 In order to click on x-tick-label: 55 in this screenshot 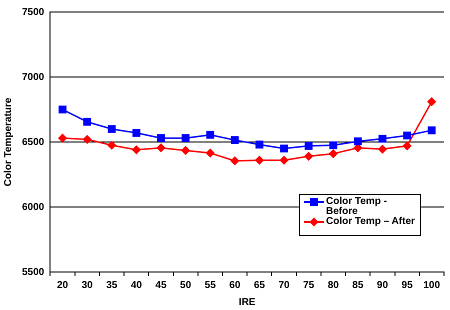, I will do `click(210, 285)`.